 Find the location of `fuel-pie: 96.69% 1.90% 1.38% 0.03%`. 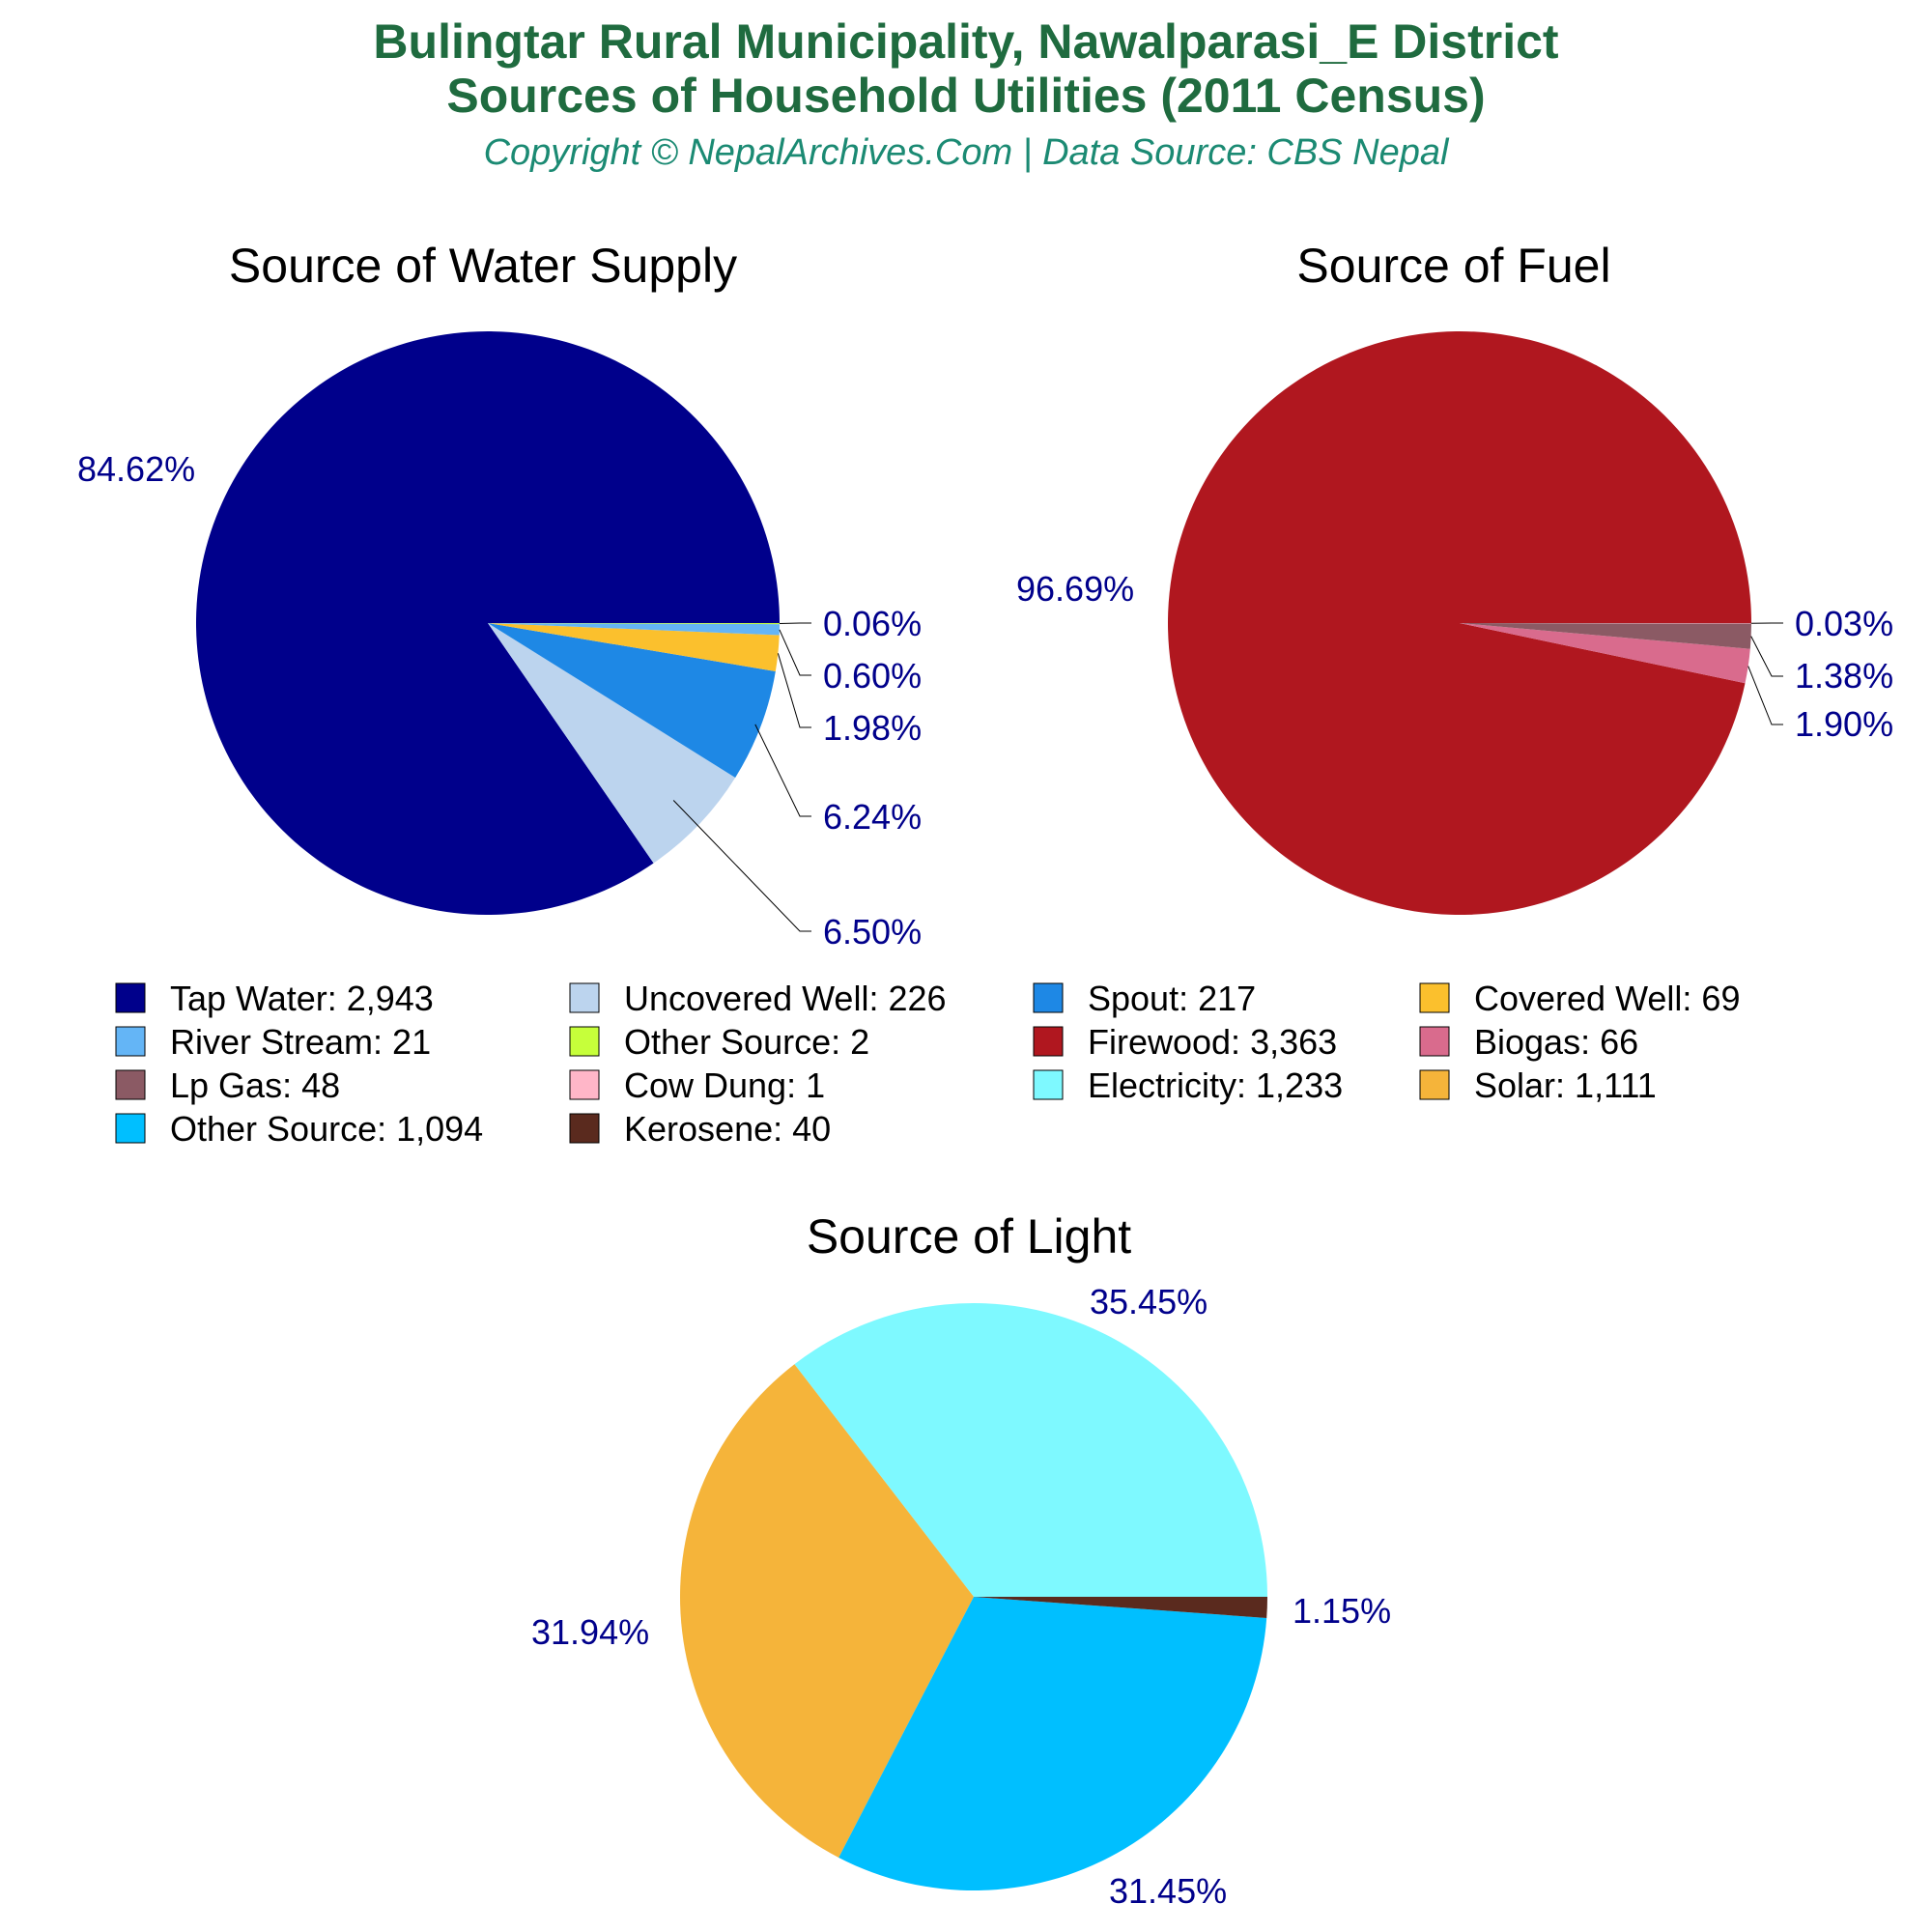

fuel-pie: 96.69% 1.90% 1.38% 0.03% is located at coordinates (1454, 623).